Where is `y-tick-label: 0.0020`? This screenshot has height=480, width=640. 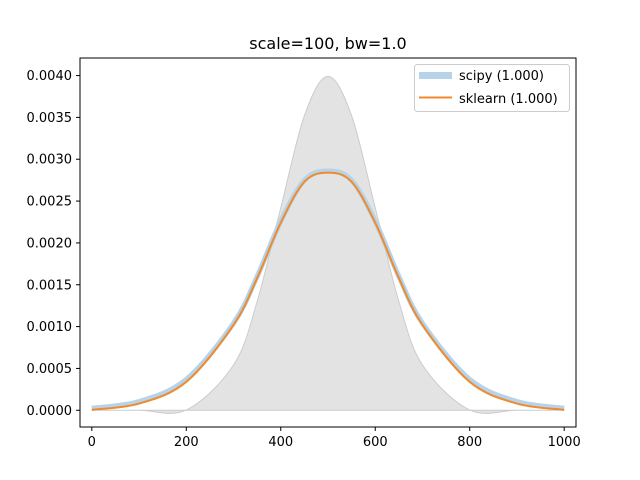 y-tick-label: 0.0020 is located at coordinates (50, 243).